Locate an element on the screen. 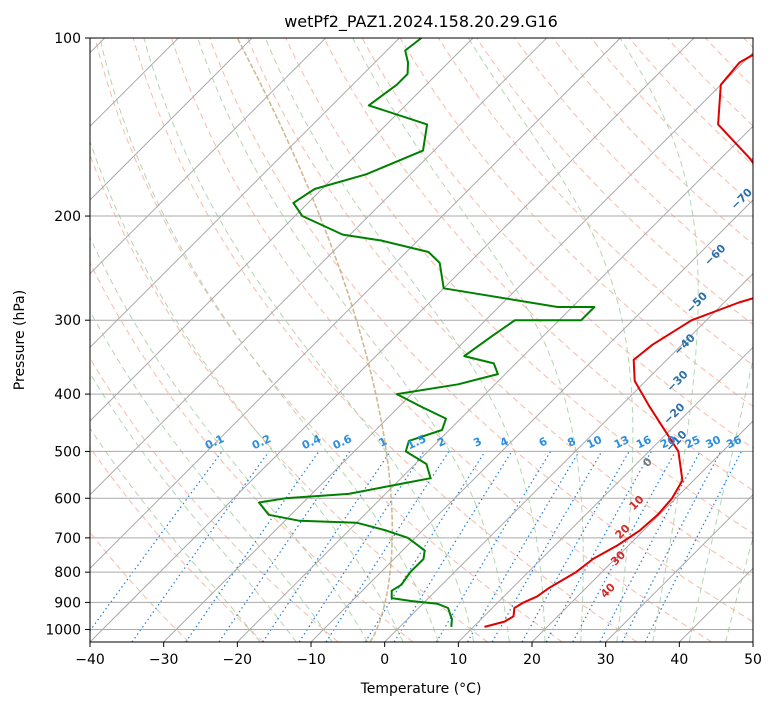 Image resolution: width=775 pixels, height=708 pixels. mixing-ratio-label: 10 is located at coordinates (595, 442).